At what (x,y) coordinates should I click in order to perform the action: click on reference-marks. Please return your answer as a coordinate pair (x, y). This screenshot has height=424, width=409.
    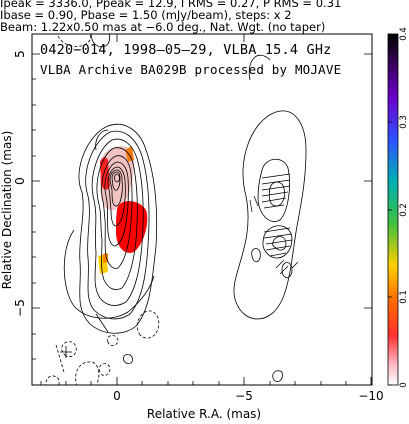
    Looking at the image, I should click on (179, 309).